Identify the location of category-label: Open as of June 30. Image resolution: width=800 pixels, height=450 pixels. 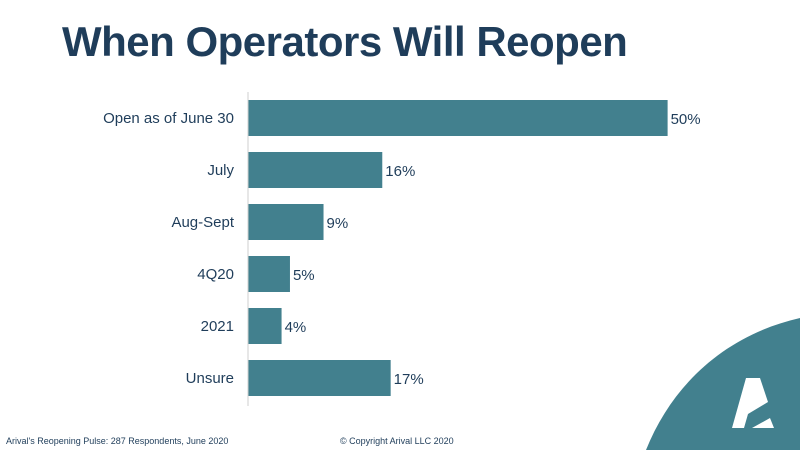
(168, 118).